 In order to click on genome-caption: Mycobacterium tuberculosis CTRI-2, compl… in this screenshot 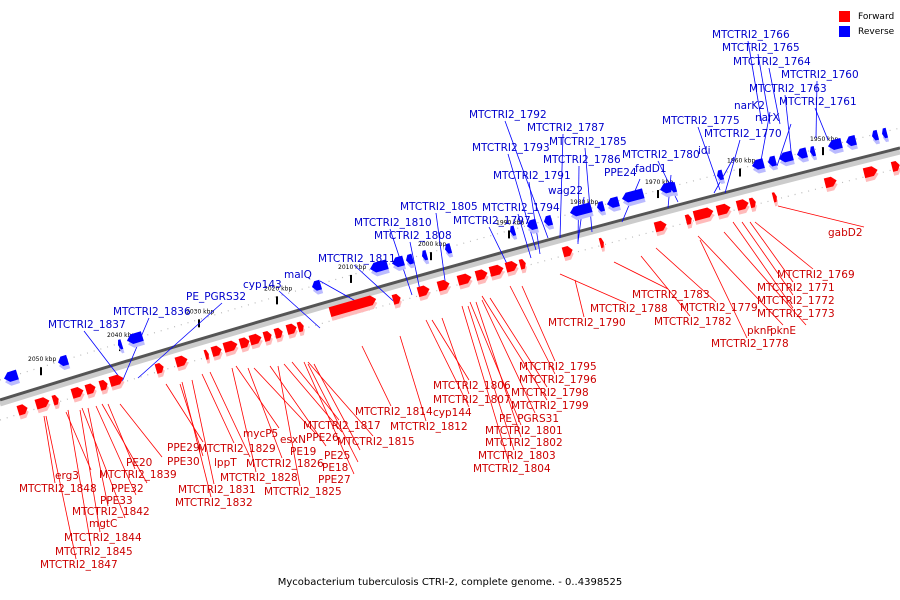, I will do `click(450, 582)`.